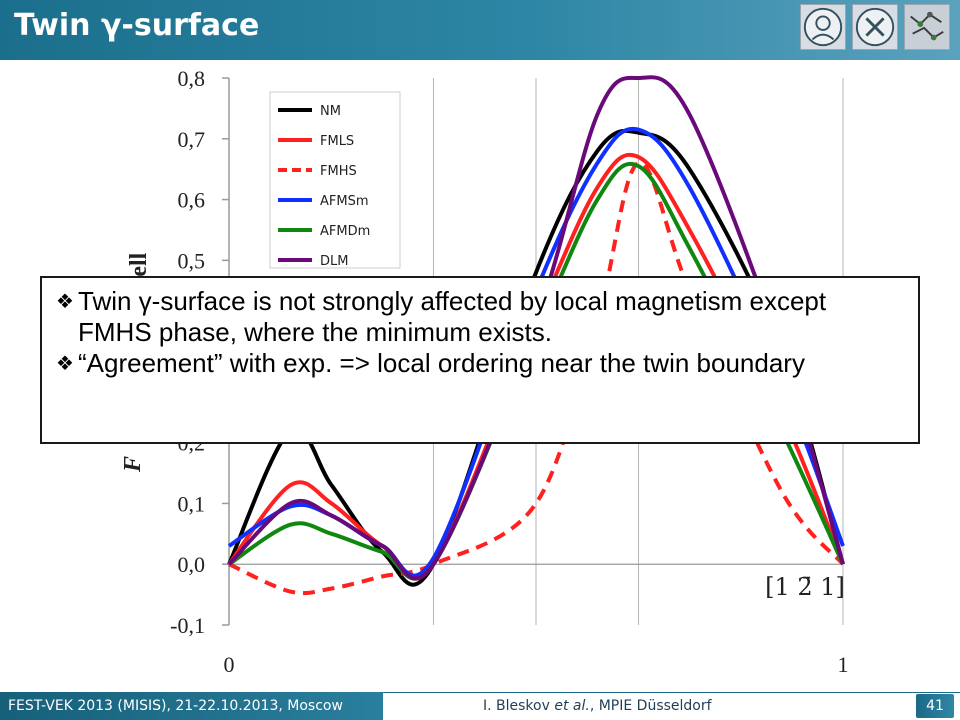 The image size is (960, 720). I want to click on legend-label: FMHS, so click(338, 171).